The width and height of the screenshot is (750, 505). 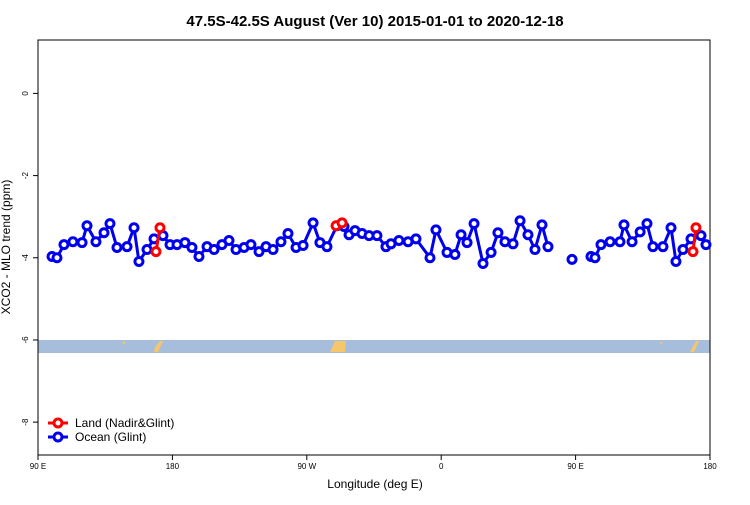 What do you see at coordinates (25, 258) in the screenshot?
I see `y-tick-label: -4` at bounding box center [25, 258].